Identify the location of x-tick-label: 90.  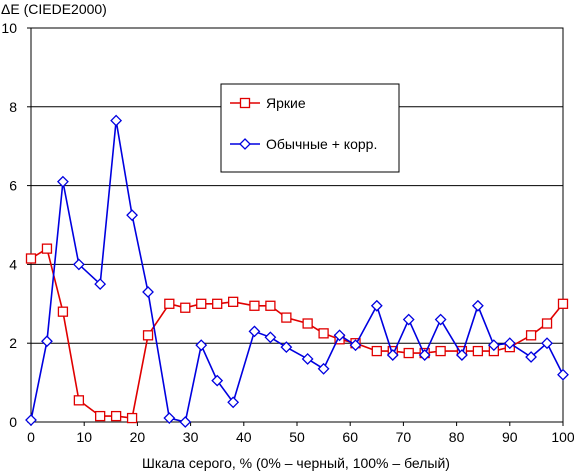
(510, 437).